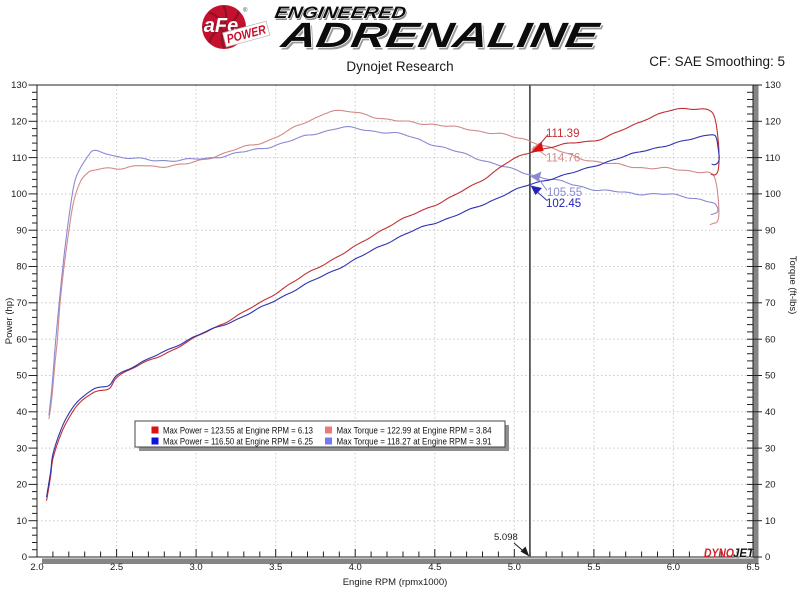 The height and width of the screenshot is (600, 800). What do you see at coordinates (275, 567) in the screenshot?
I see `svg-text: 3.5` at bounding box center [275, 567].